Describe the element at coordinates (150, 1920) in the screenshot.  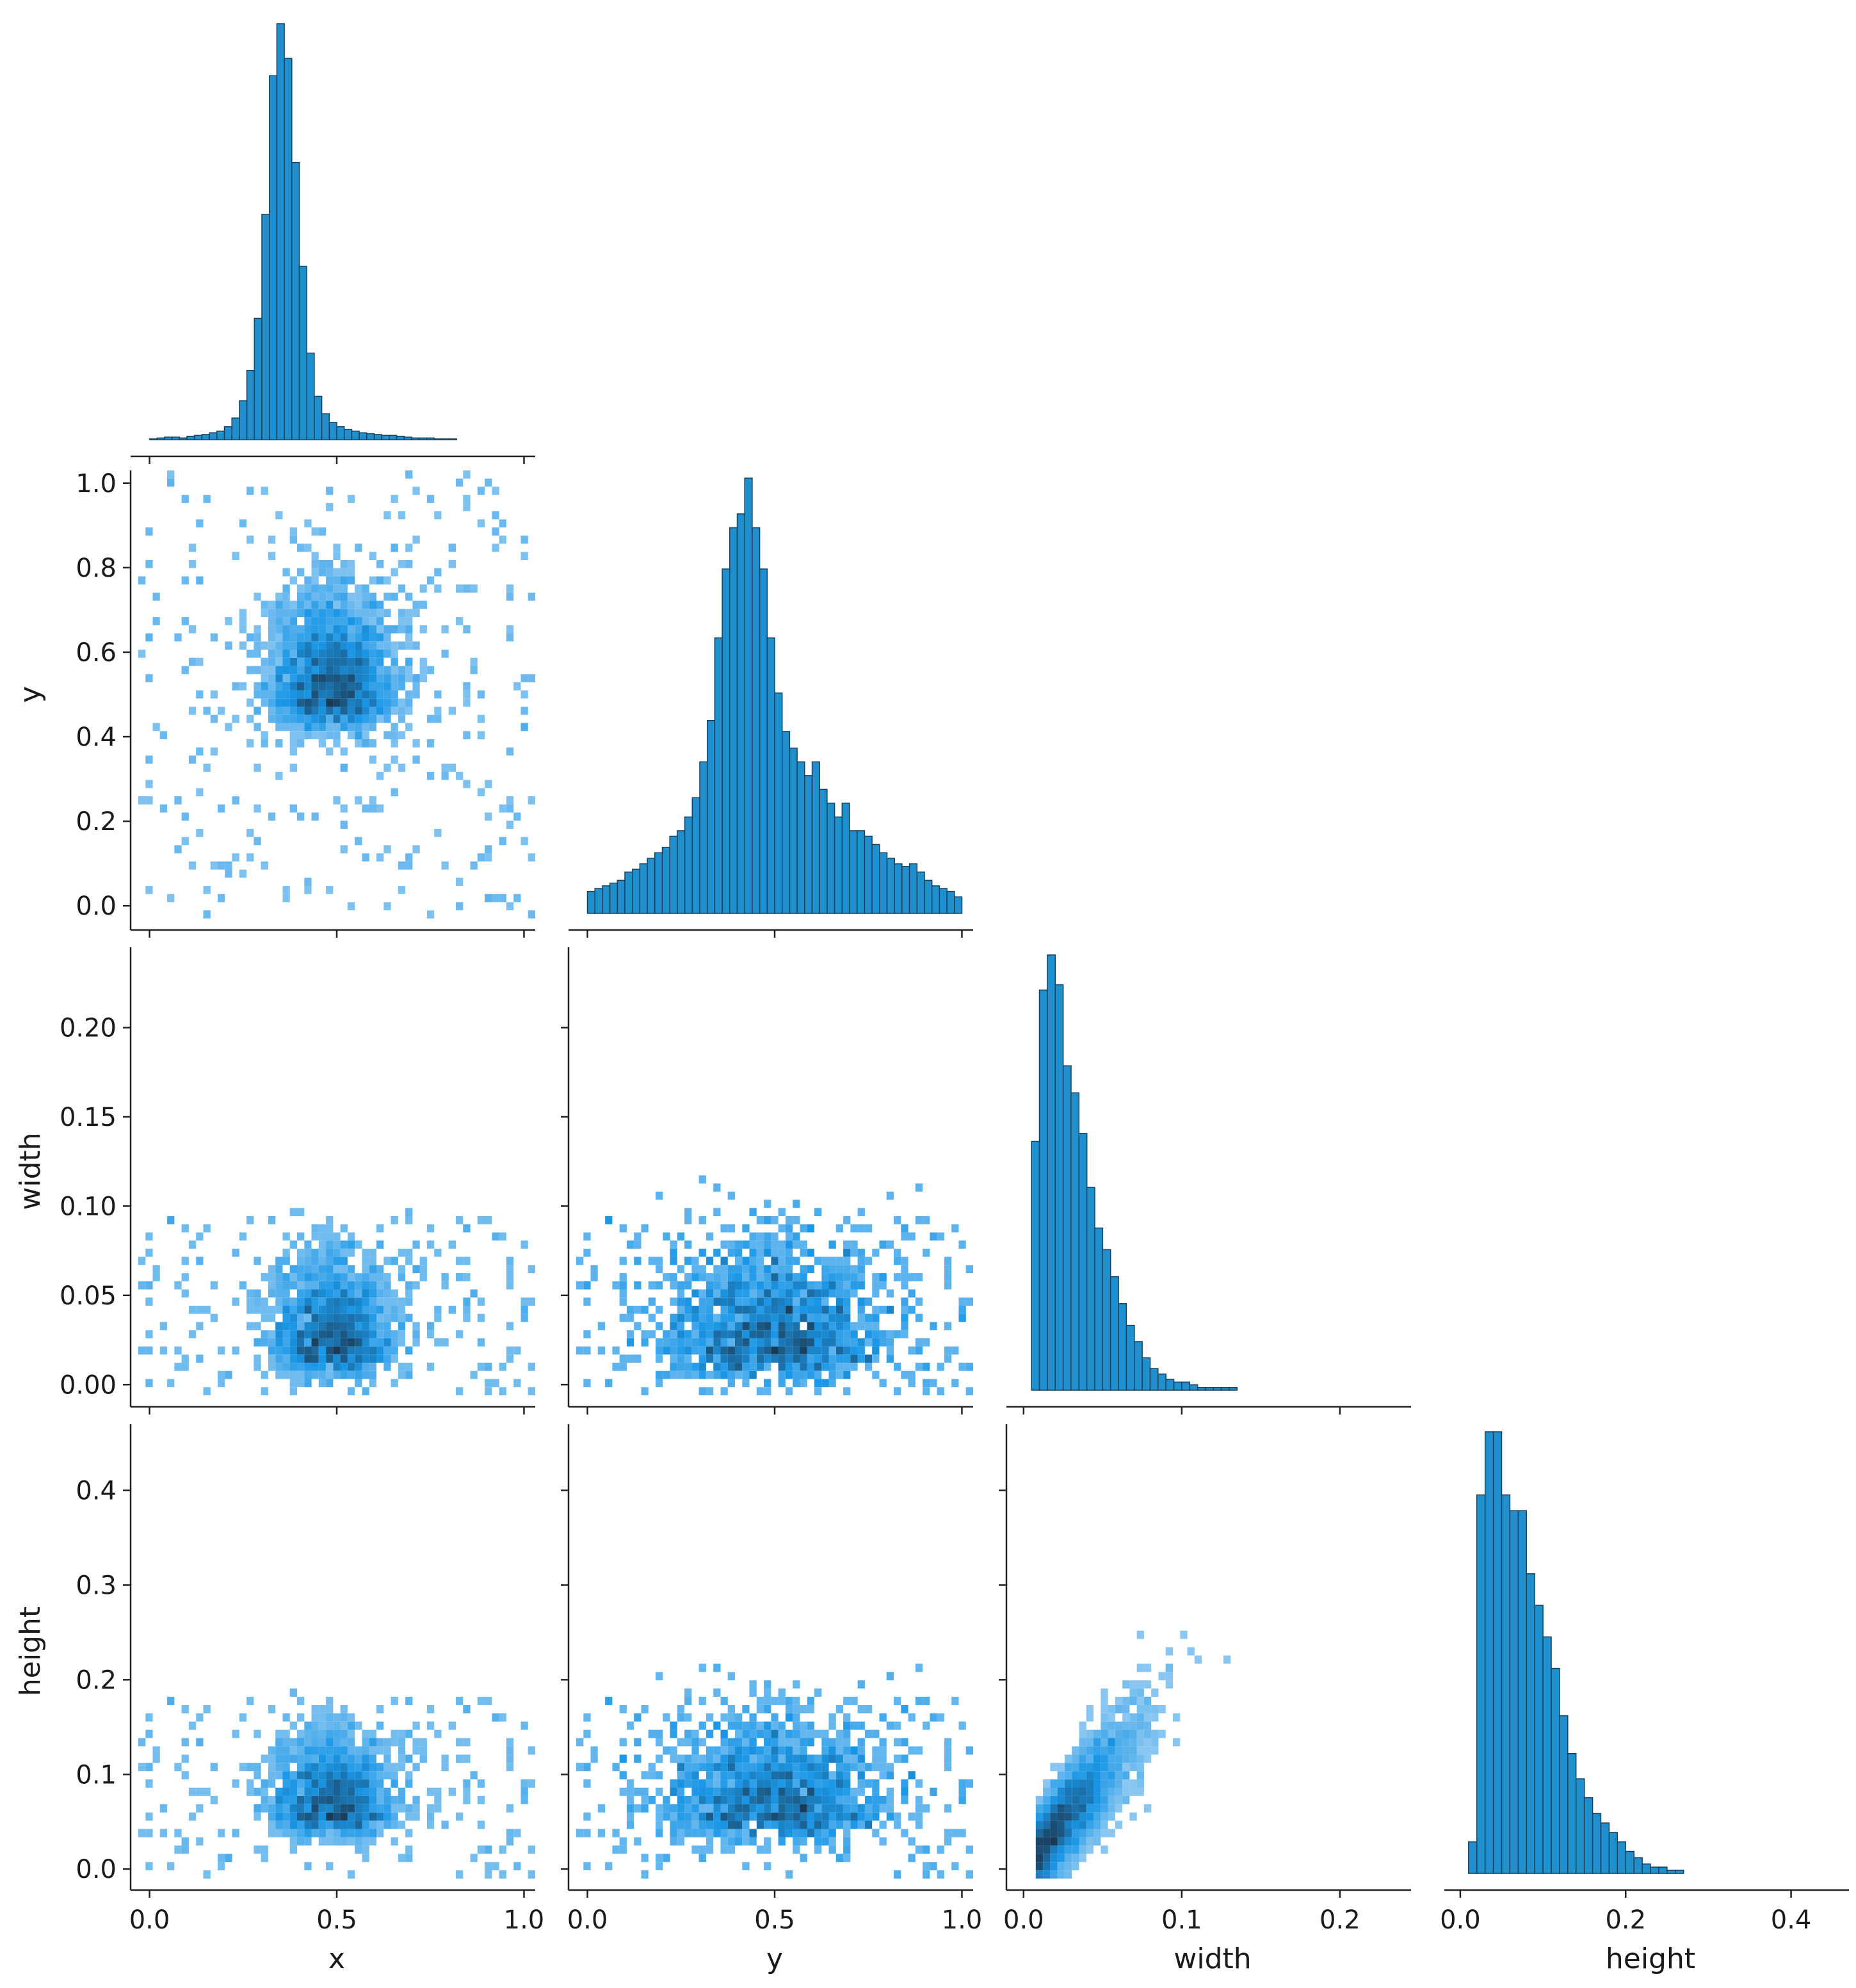
I see `x-tick-label: 0.0` at that location.